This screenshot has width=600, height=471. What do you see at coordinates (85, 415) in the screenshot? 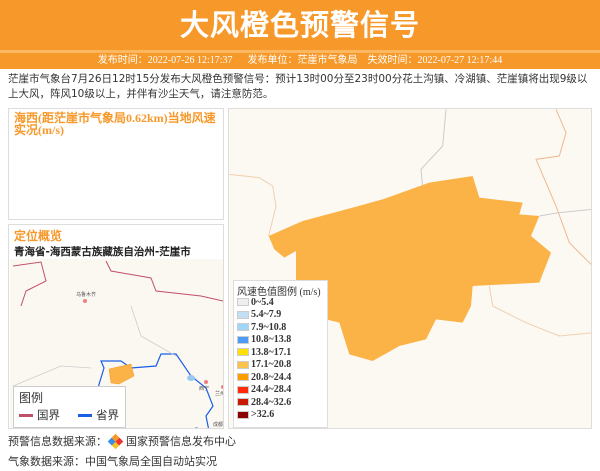
I see `province-border-line-icon` at bounding box center [85, 415].